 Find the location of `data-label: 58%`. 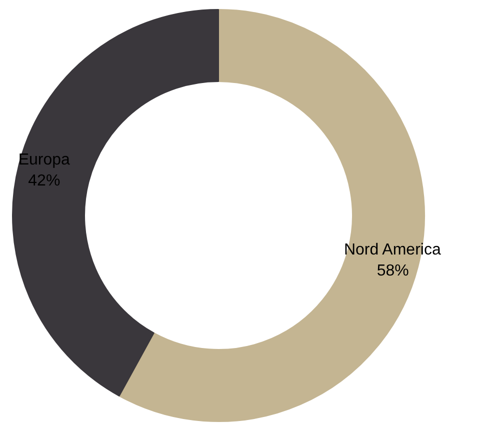

data-label: 58% is located at coordinates (392, 271).